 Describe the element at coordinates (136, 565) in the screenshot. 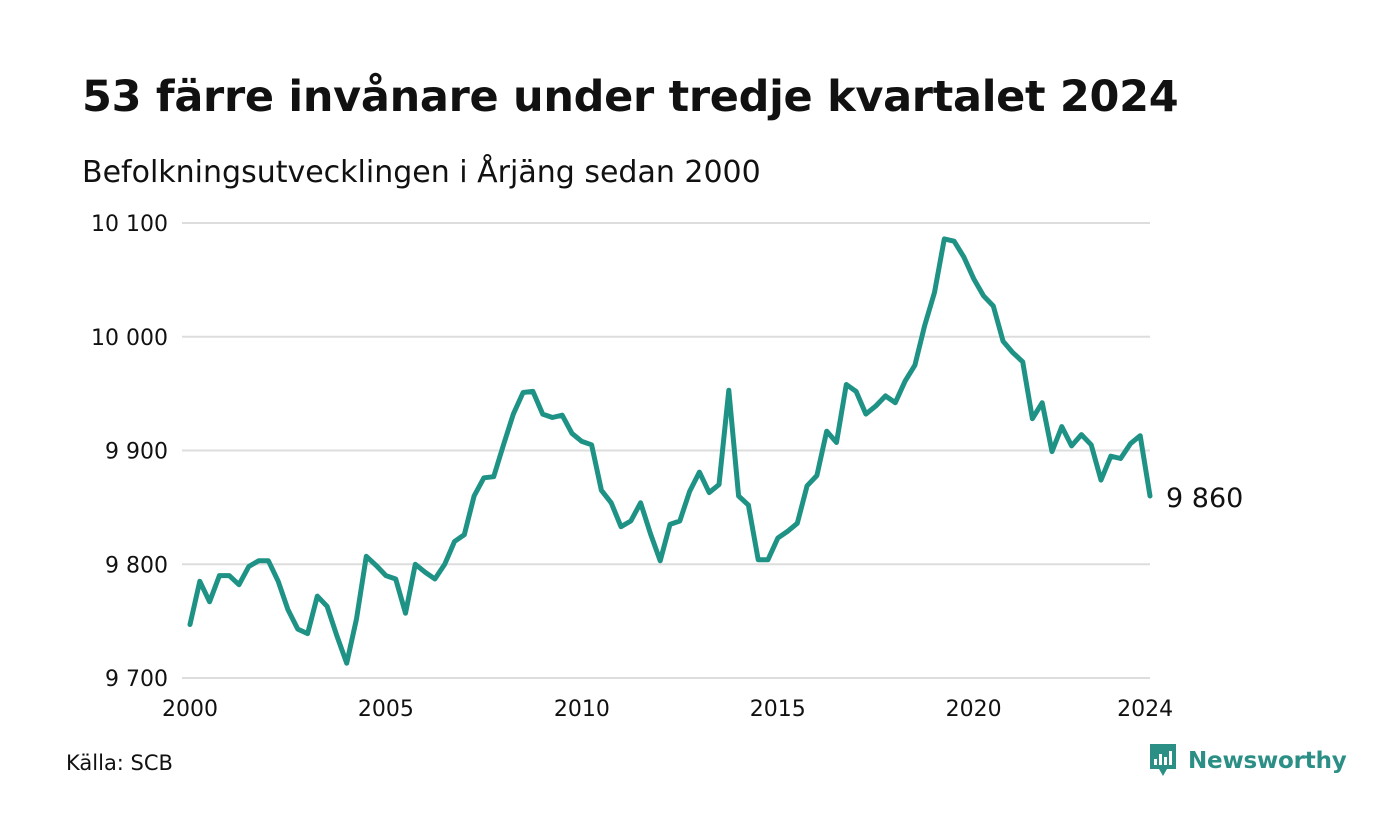

I see `y-tick-label: 9 800` at that location.